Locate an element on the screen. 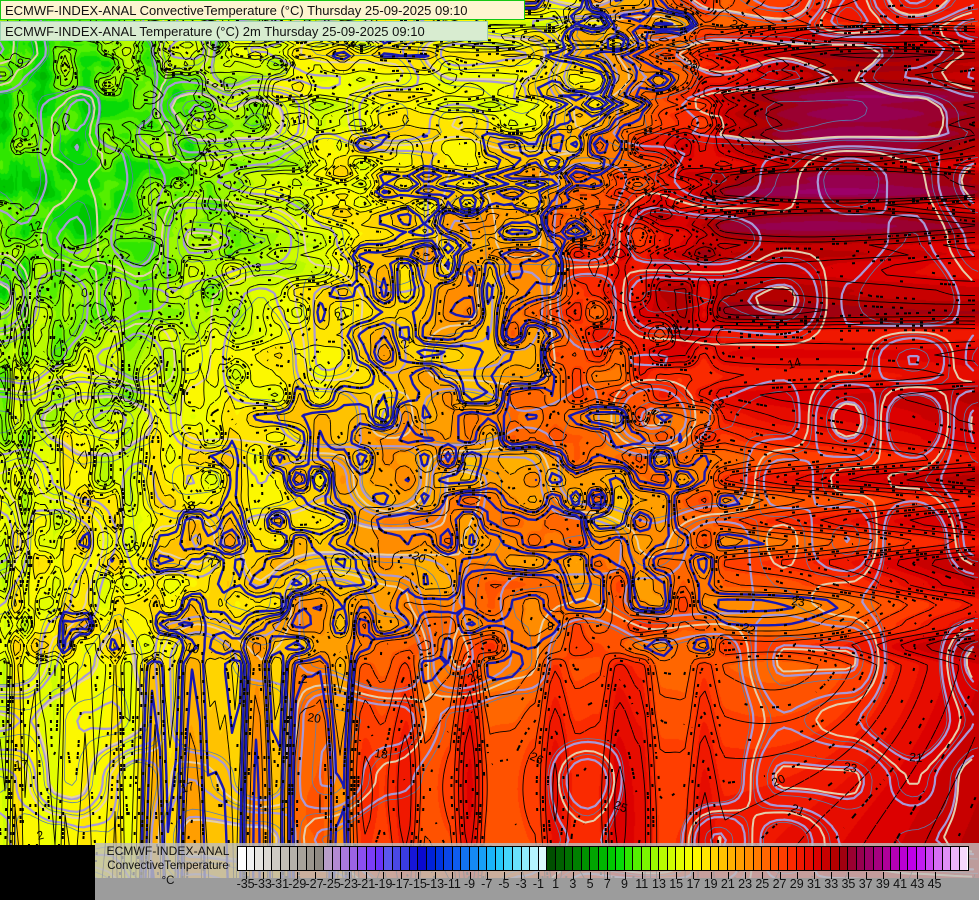 The width and height of the screenshot is (979, 900). colorbar-tick-label: -15 is located at coordinates (417, 884).